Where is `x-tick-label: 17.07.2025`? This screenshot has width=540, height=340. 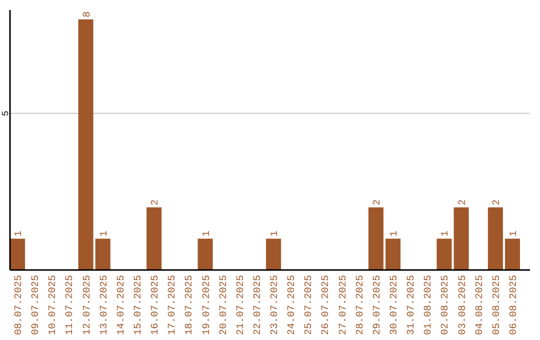 x-tick-label: 17.07.2025 is located at coordinates (173, 305).